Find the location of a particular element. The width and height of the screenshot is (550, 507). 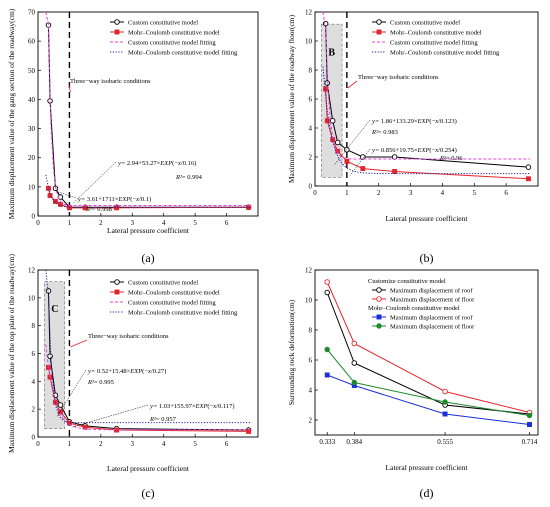

panel-2-ytick-label: 4 is located at coordinates (311, 129).